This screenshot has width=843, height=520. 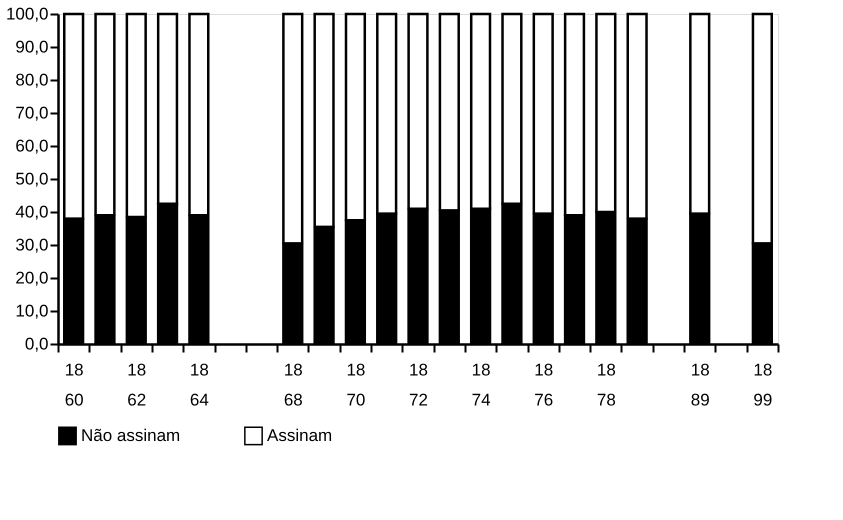 What do you see at coordinates (31, 179) in the screenshot?
I see `y-tick-label: 50,0` at bounding box center [31, 179].